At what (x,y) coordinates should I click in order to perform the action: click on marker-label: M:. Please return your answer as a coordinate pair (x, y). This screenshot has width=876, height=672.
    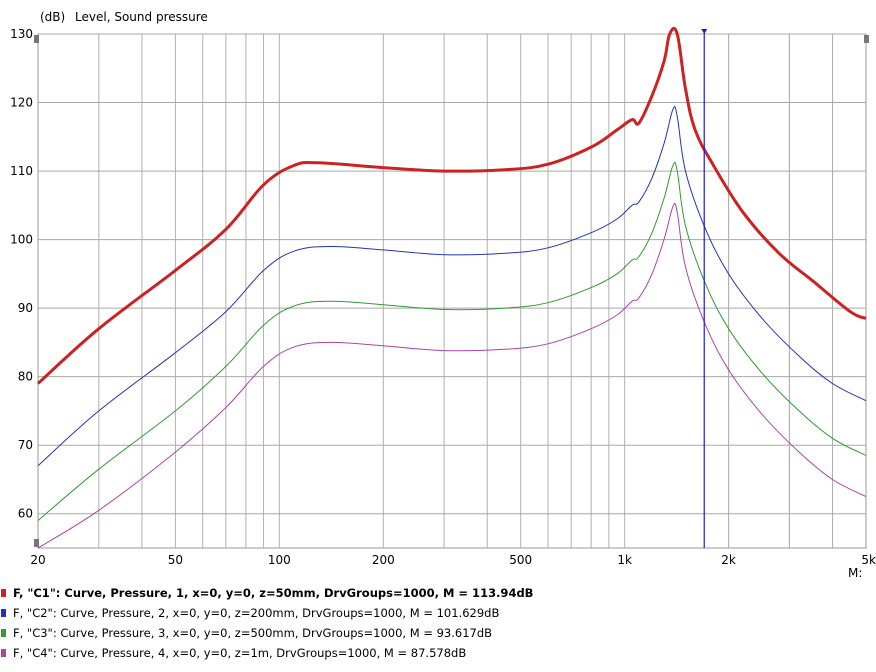
    Looking at the image, I should click on (855, 573).